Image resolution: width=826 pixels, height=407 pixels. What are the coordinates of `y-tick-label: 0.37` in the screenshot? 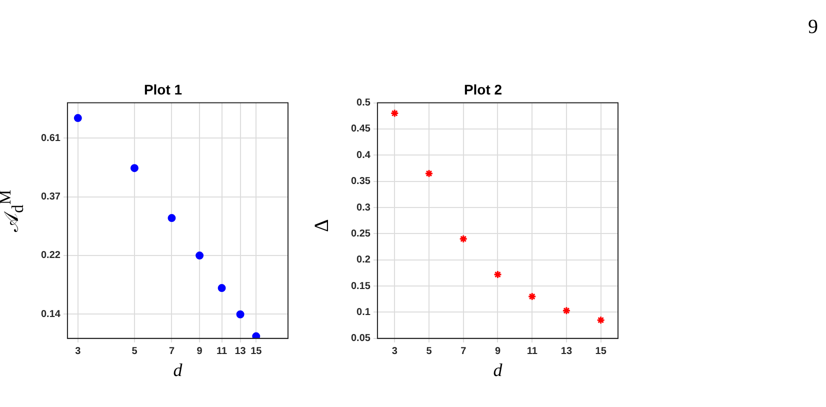 It's located at (50, 197).